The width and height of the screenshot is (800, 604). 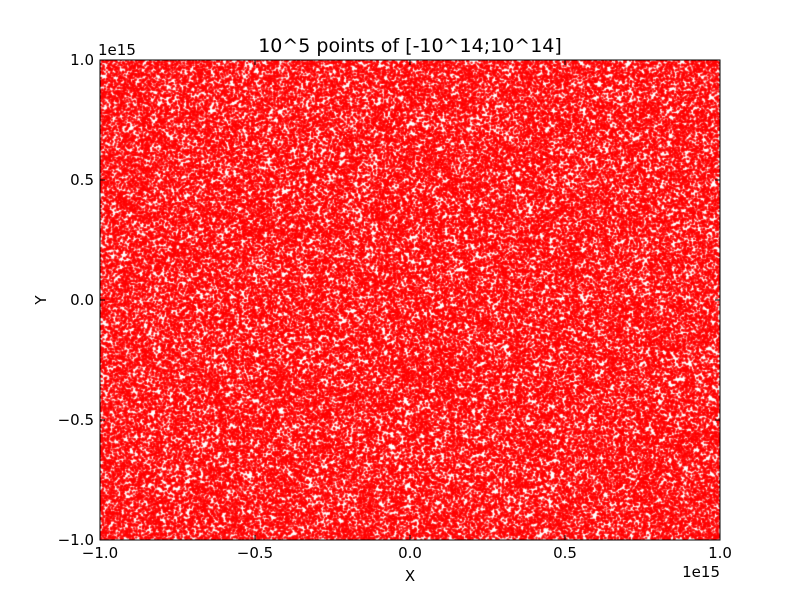 I want to click on x-axis-label: X, so click(x=410, y=576).